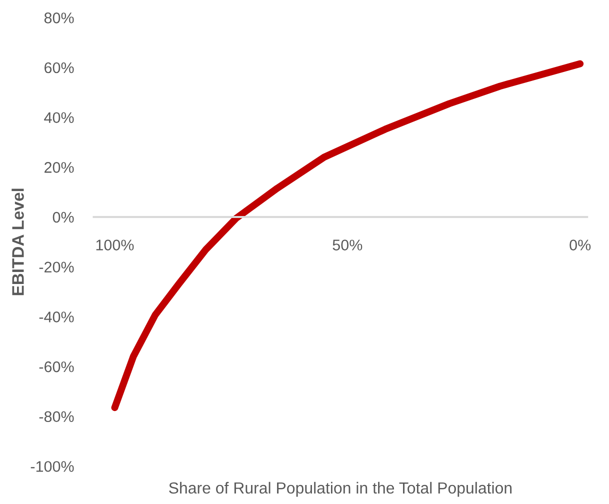 This screenshot has height=504, width=609. I want to click on y-tick-label: -100%, so click(52, 466).